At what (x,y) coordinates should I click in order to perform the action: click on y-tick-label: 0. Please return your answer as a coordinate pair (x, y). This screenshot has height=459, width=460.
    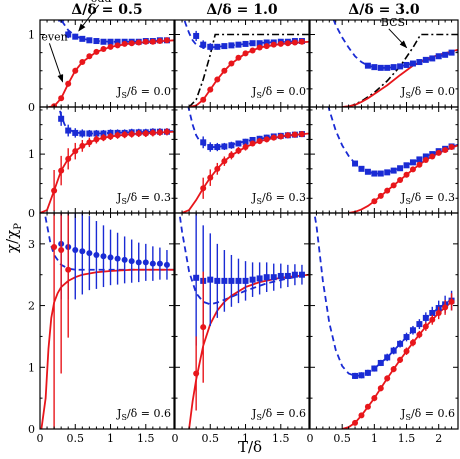
    Looking at the image, I should click on (31, 107).